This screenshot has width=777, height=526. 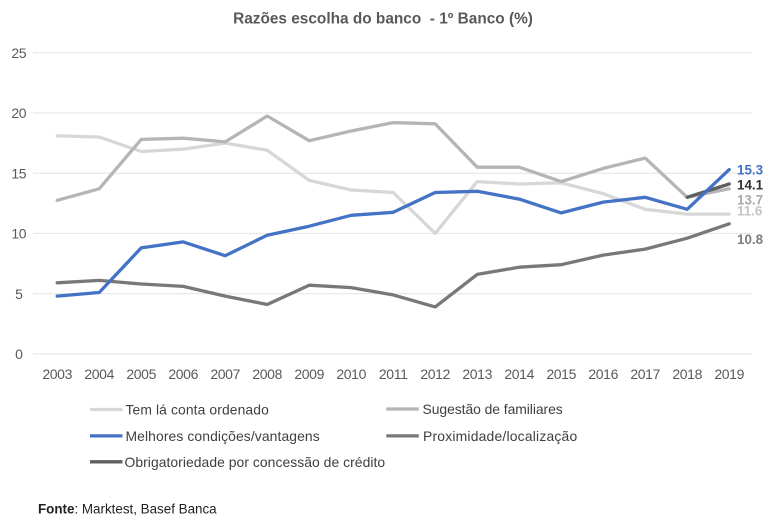 I want to click on svg-text: 2019, so click(x=729, y=374).